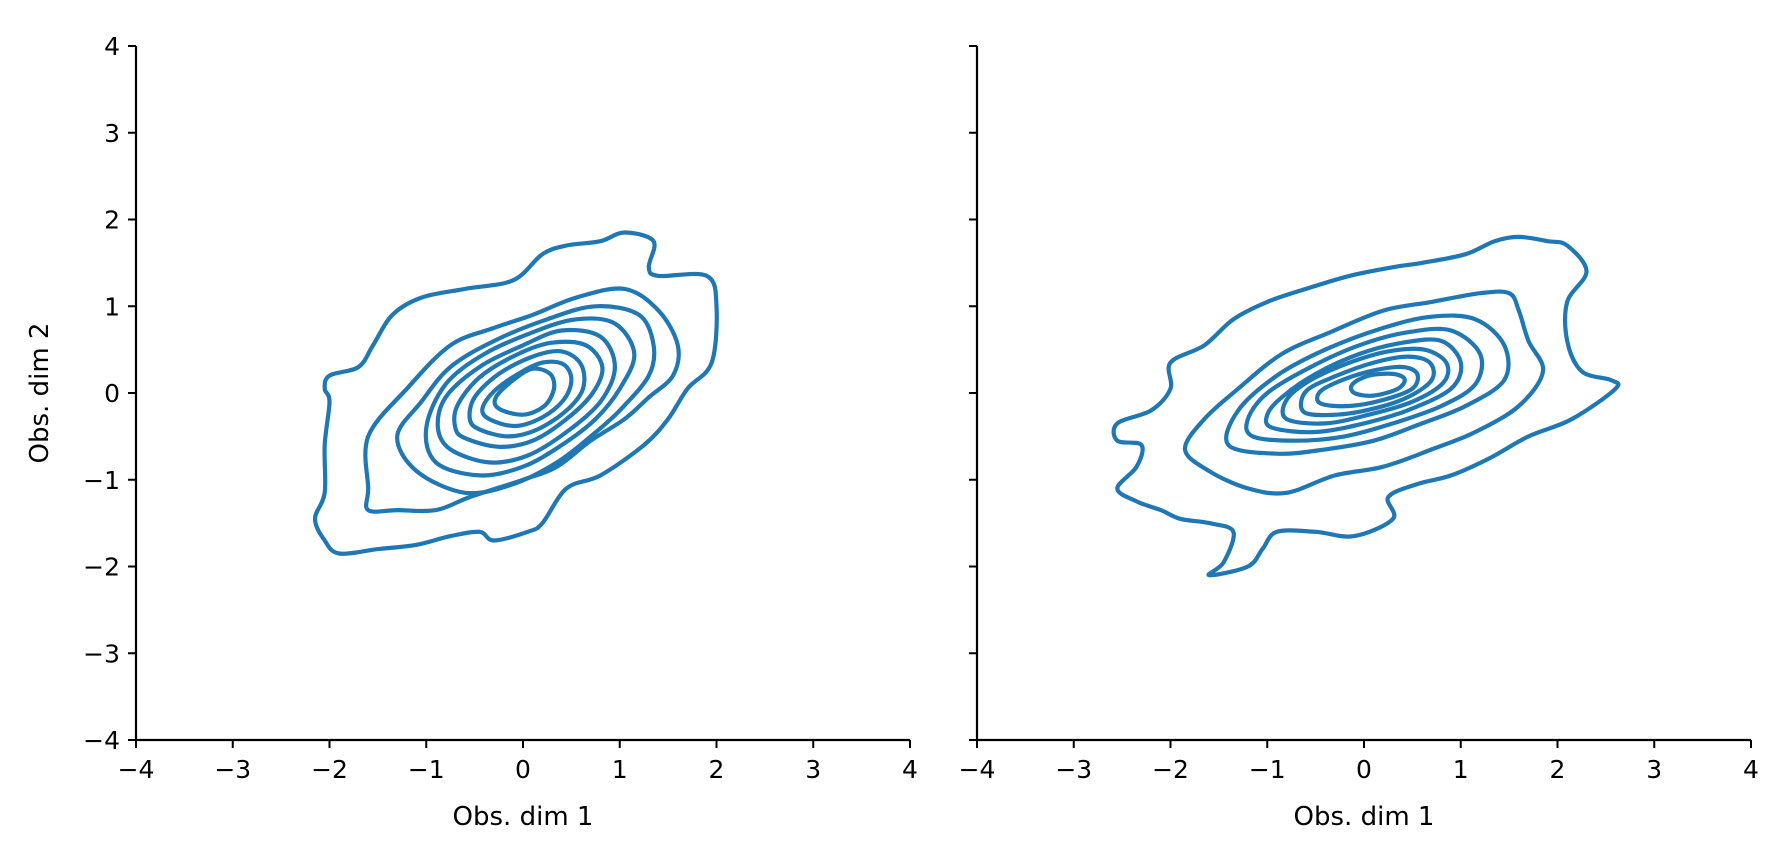  I want to click on y-tick-label: −3, so click(101, 653).